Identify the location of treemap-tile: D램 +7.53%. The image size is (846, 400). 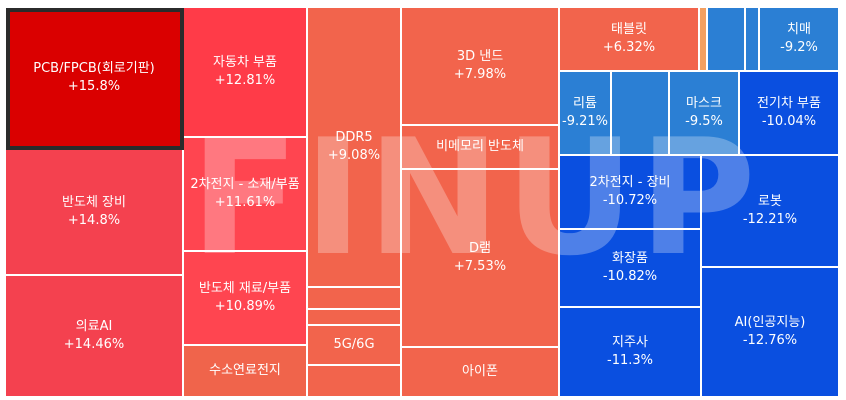
(481, 259).